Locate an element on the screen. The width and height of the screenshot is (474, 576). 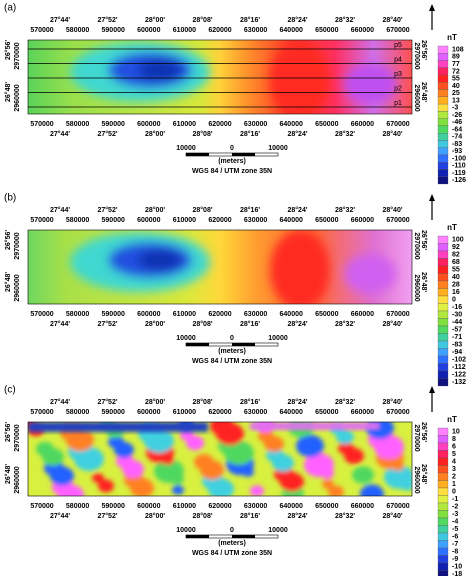
legend-label: 4 is located at coordinates (454, 462).